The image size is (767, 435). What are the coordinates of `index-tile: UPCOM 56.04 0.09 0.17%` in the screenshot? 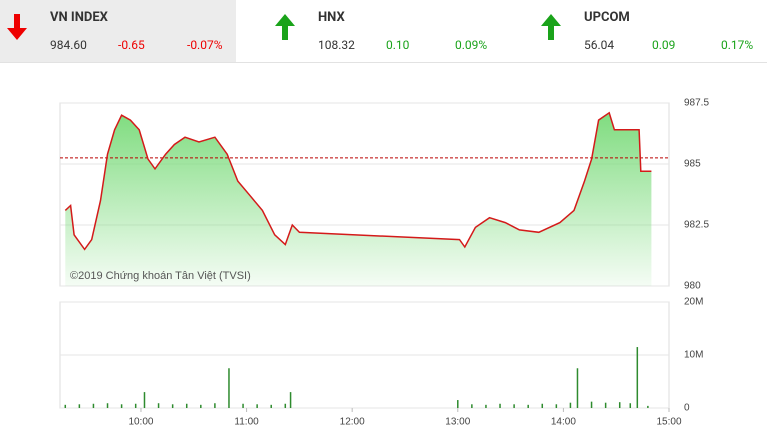 It's located at (650, 31).